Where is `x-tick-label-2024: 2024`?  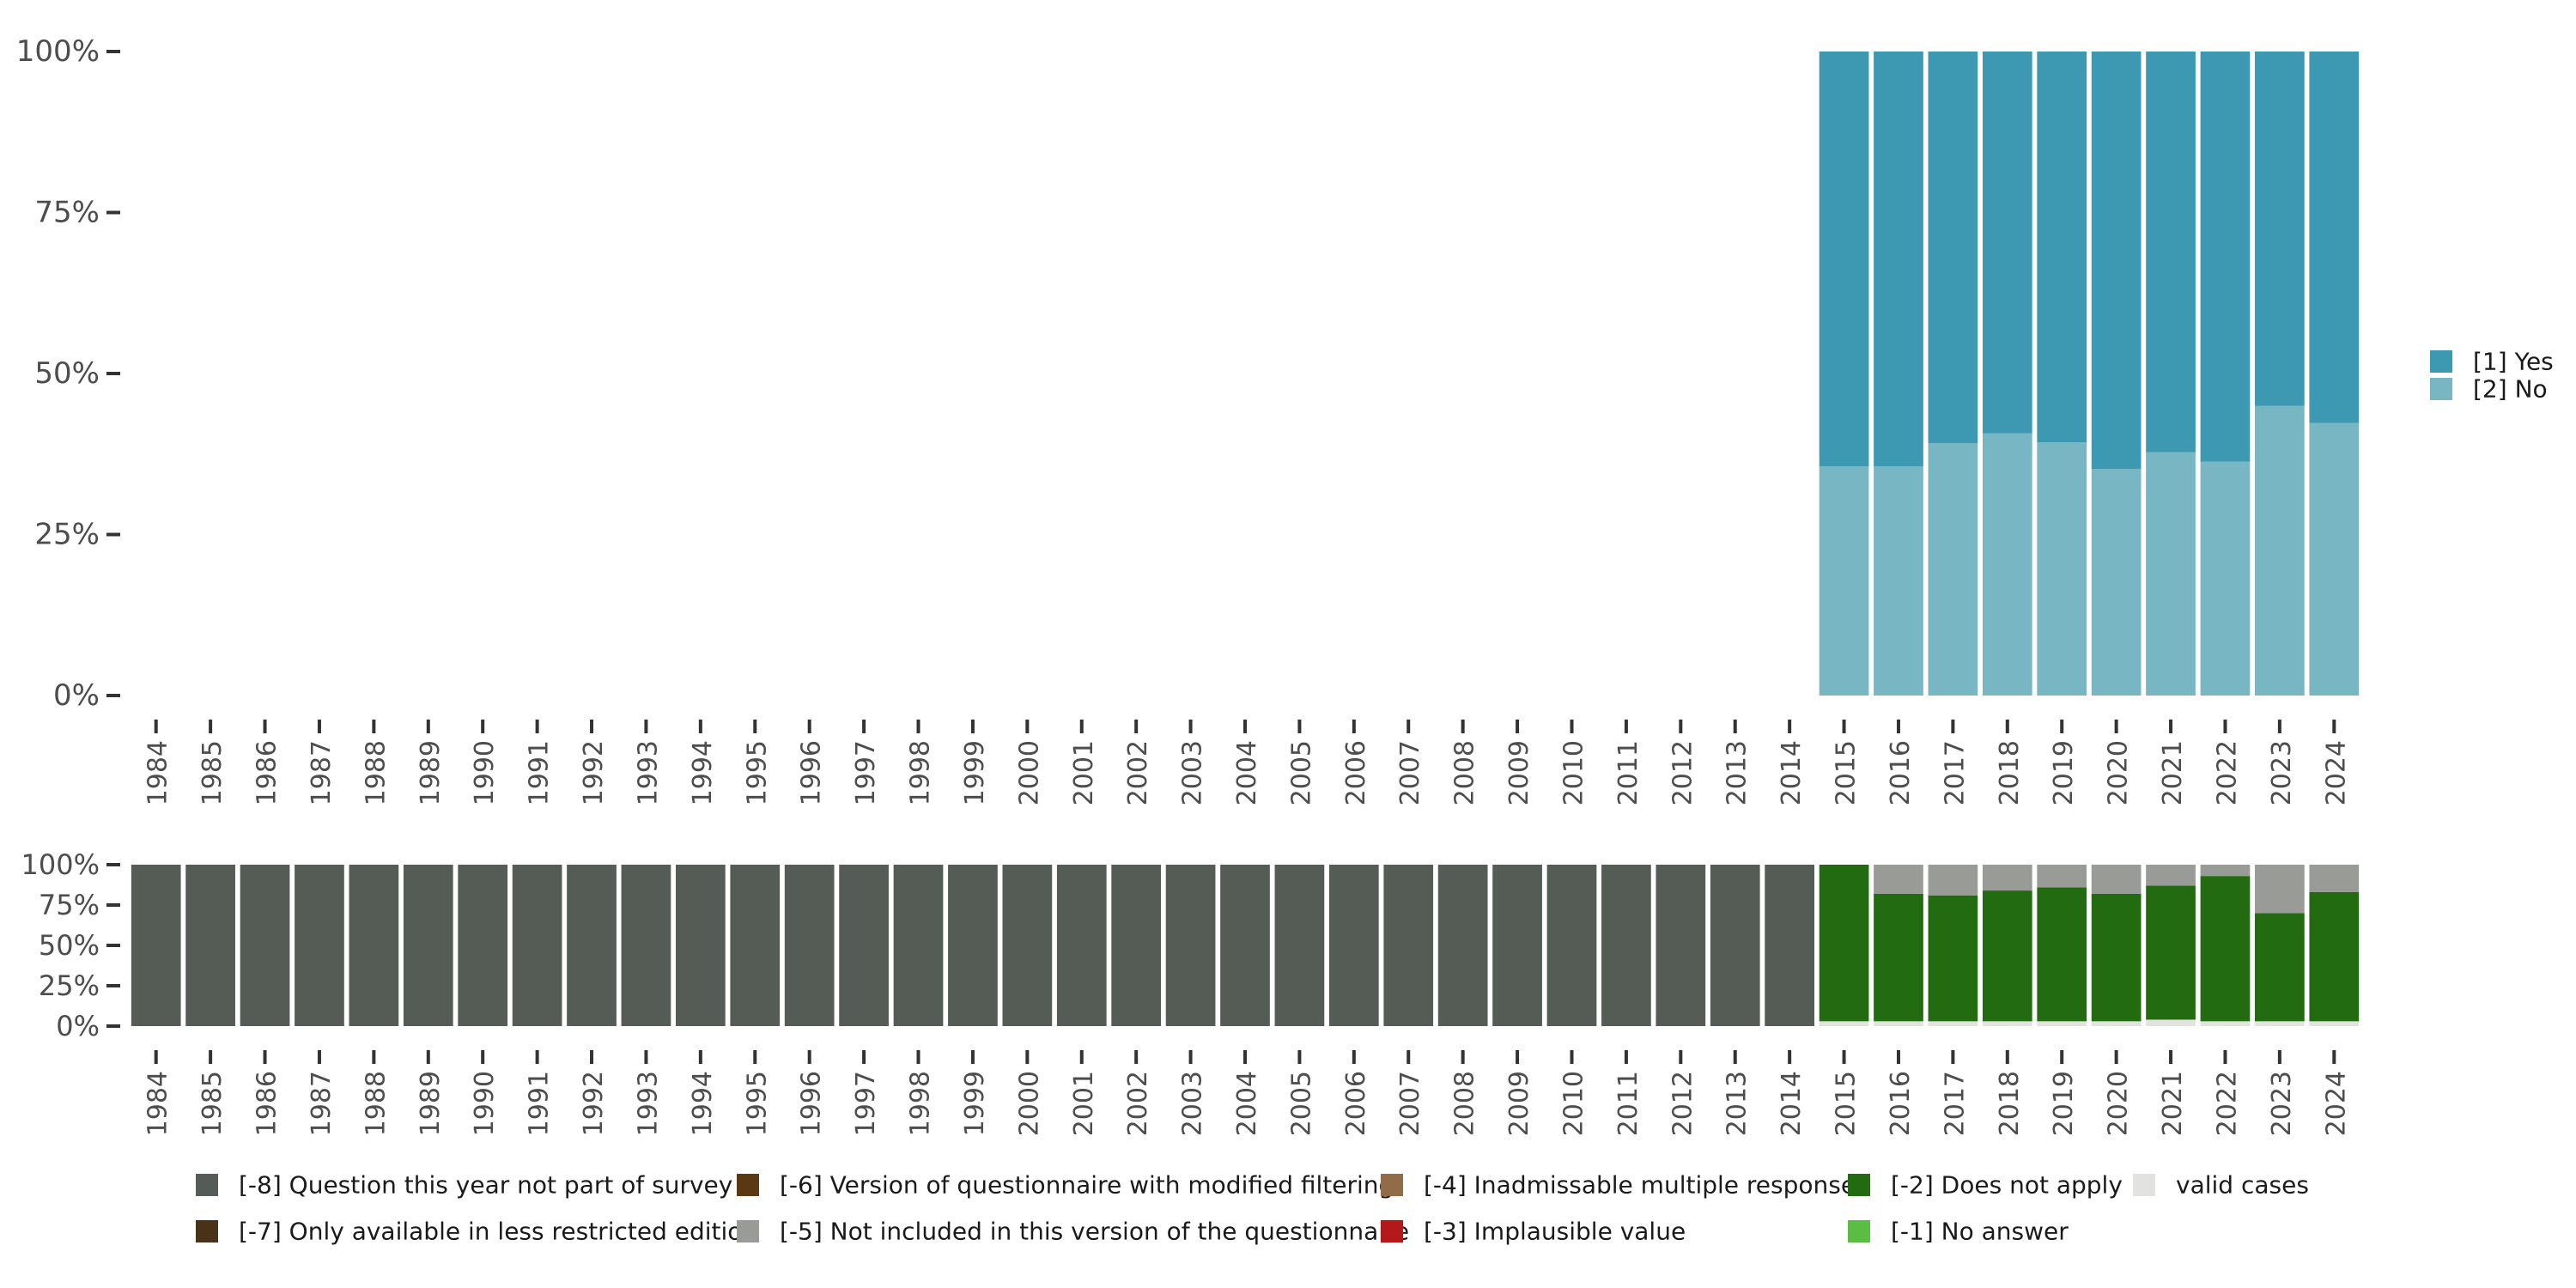 x-tick-label-2024: 2024 is located at coordinates (2336, 1103).